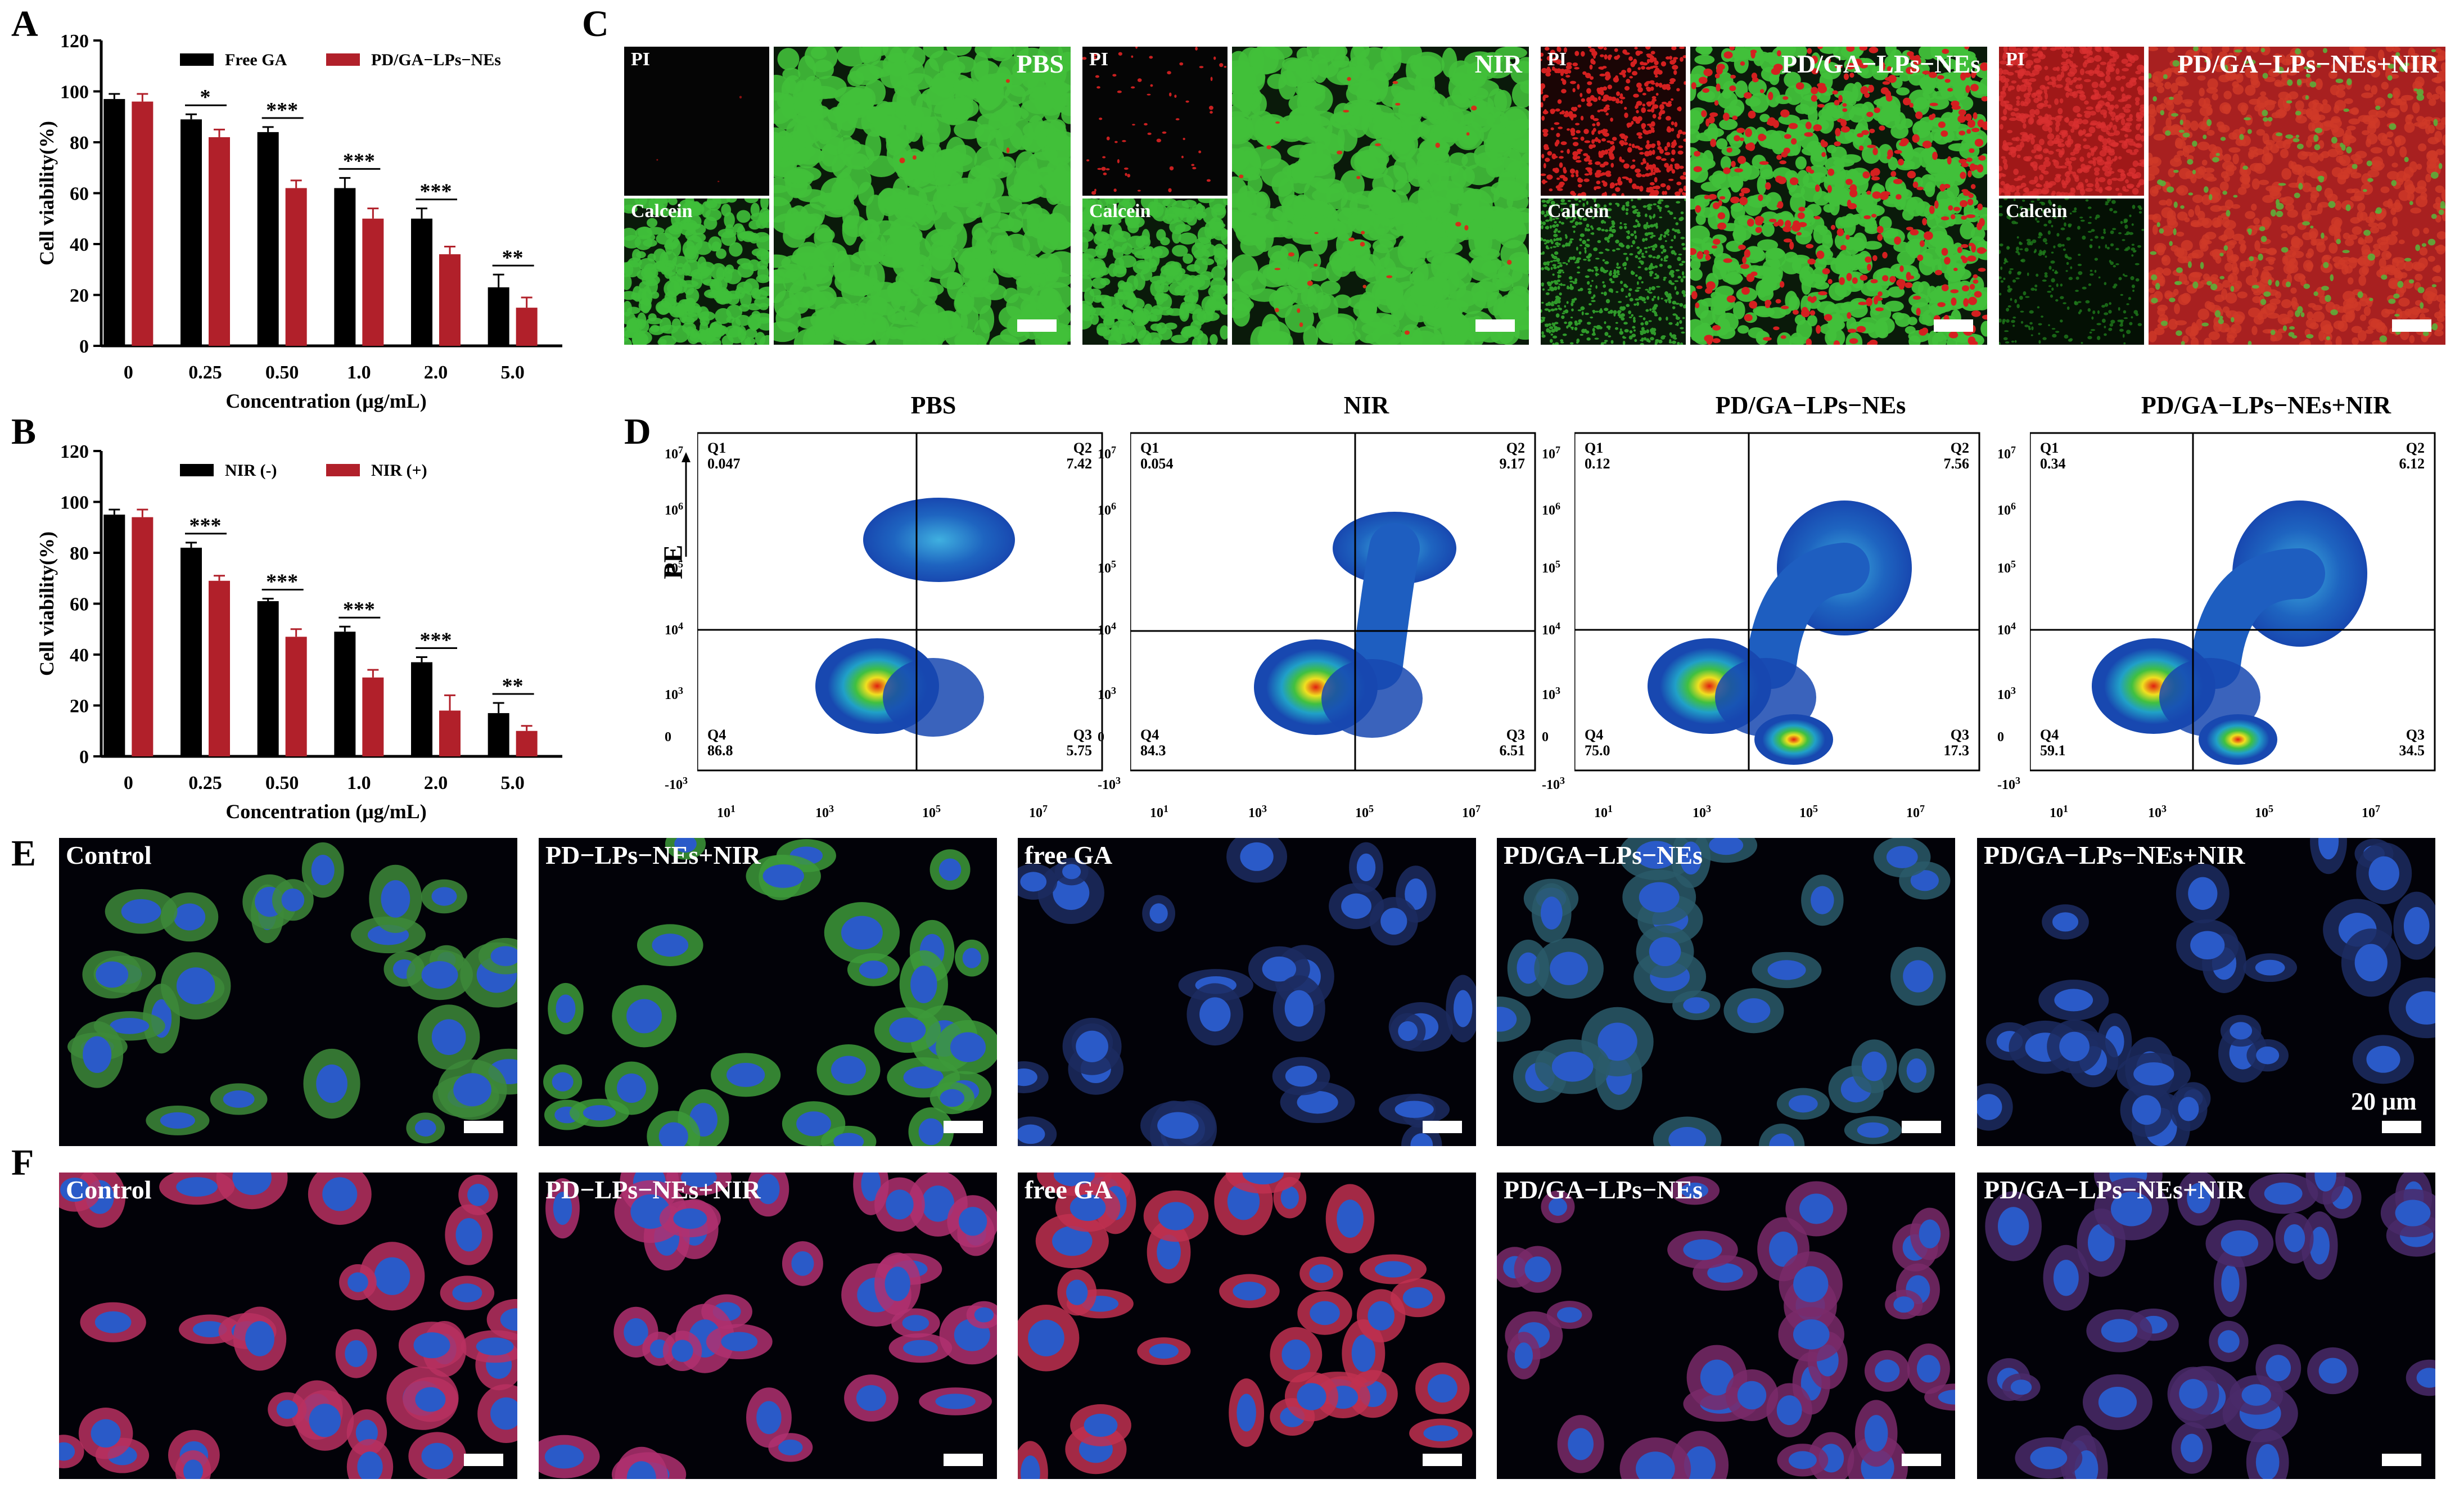 Image resolution: width=2464 pixels, height=1497 pixels. Describe the element at coordinates (251, 470) in the screenshot. I see `legend-label: NIR (-)` at that location.